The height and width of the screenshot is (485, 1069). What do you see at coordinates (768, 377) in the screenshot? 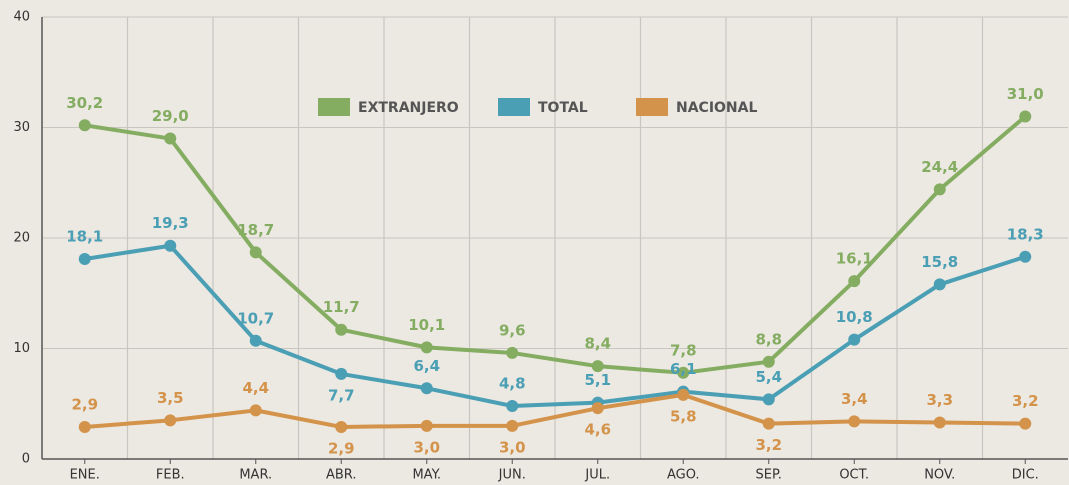
I see `value-label: 5,4` at bounding box center [768, 377].